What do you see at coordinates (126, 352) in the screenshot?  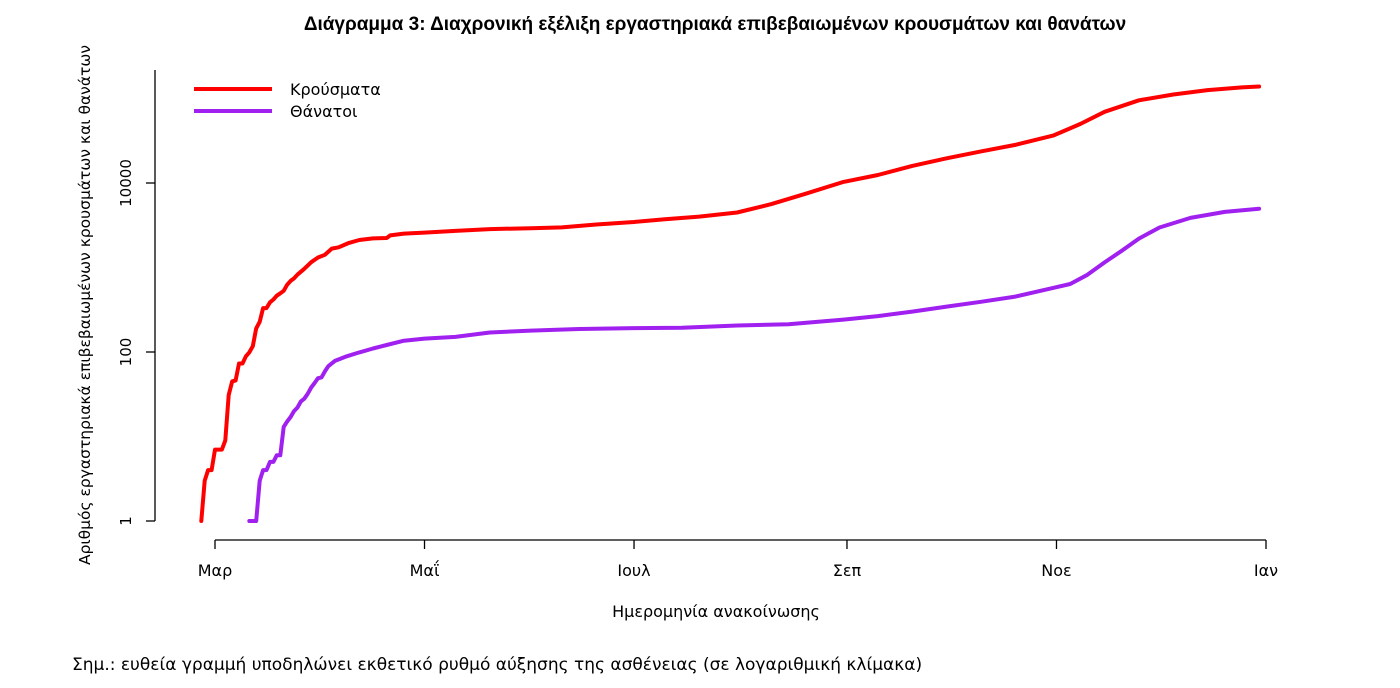 I see `y-tick-label: 100` at bounding box center [126, 352].